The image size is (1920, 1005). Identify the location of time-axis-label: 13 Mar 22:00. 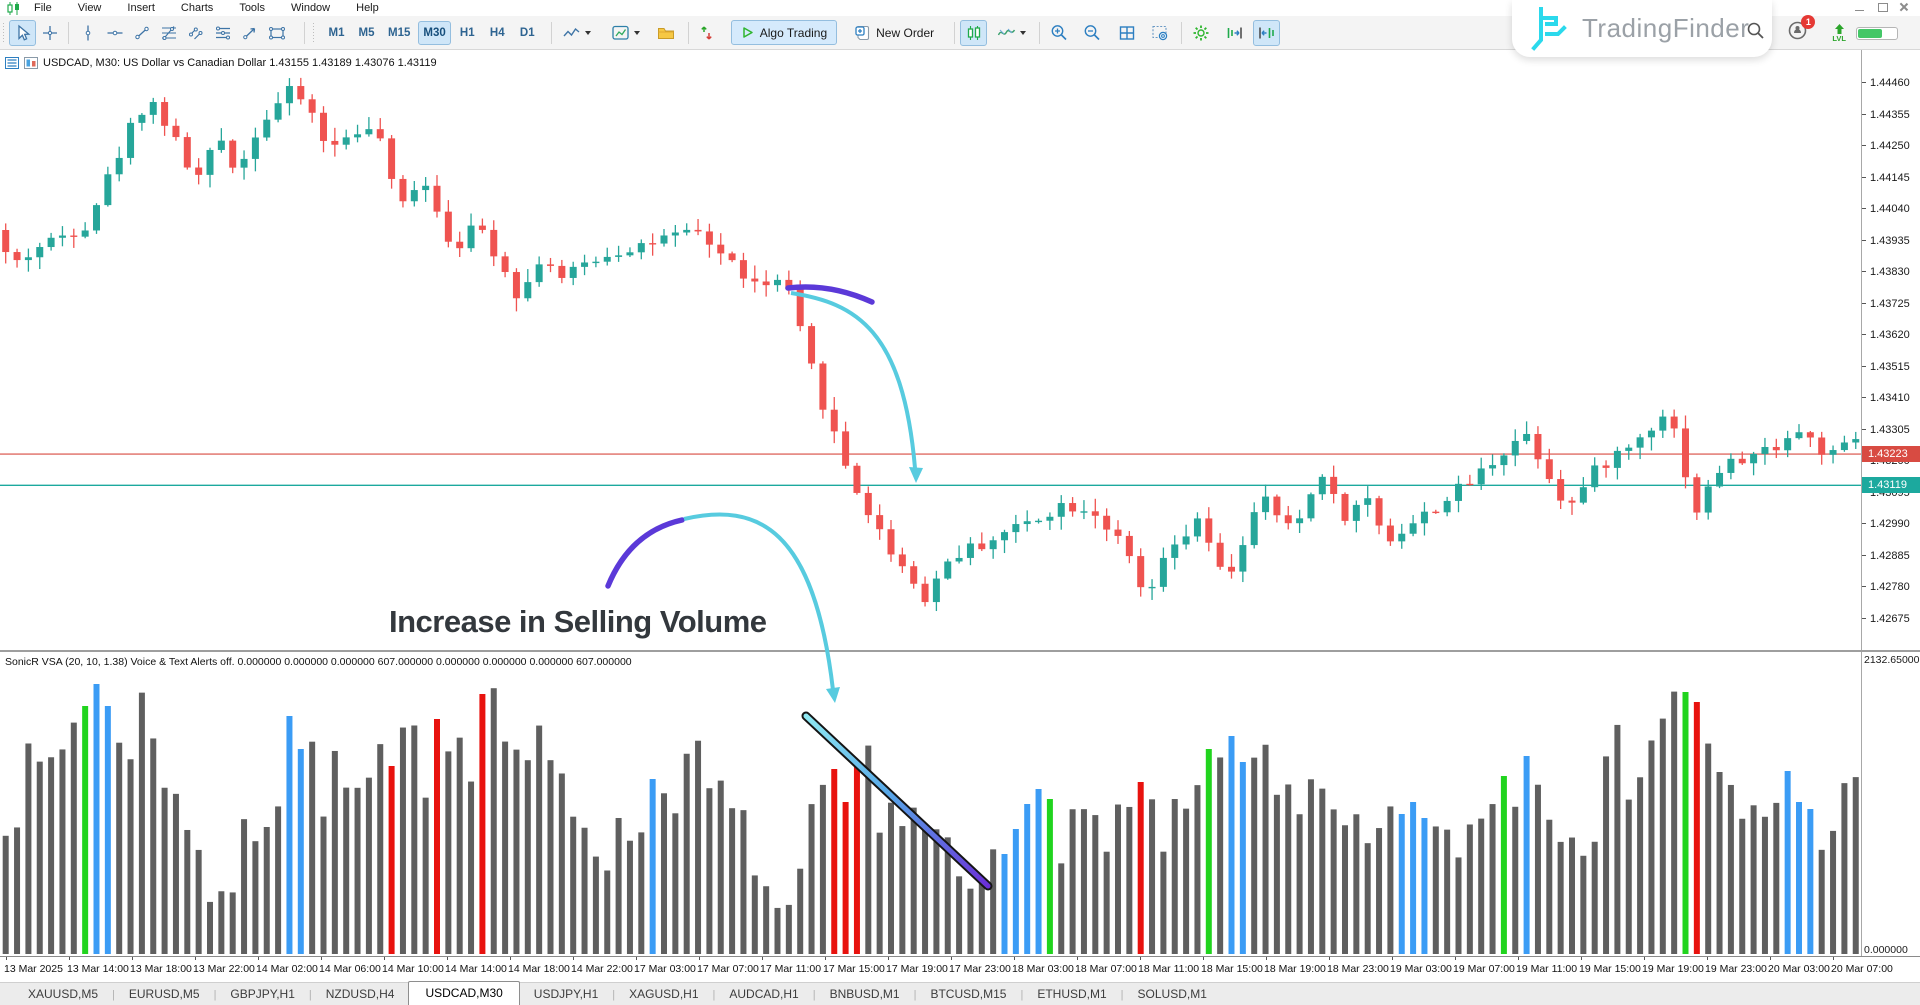
(224, 966).